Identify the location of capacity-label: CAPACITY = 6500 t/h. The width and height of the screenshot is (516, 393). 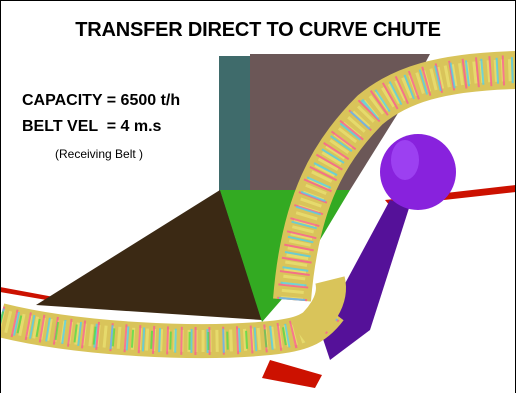
(101, 100).